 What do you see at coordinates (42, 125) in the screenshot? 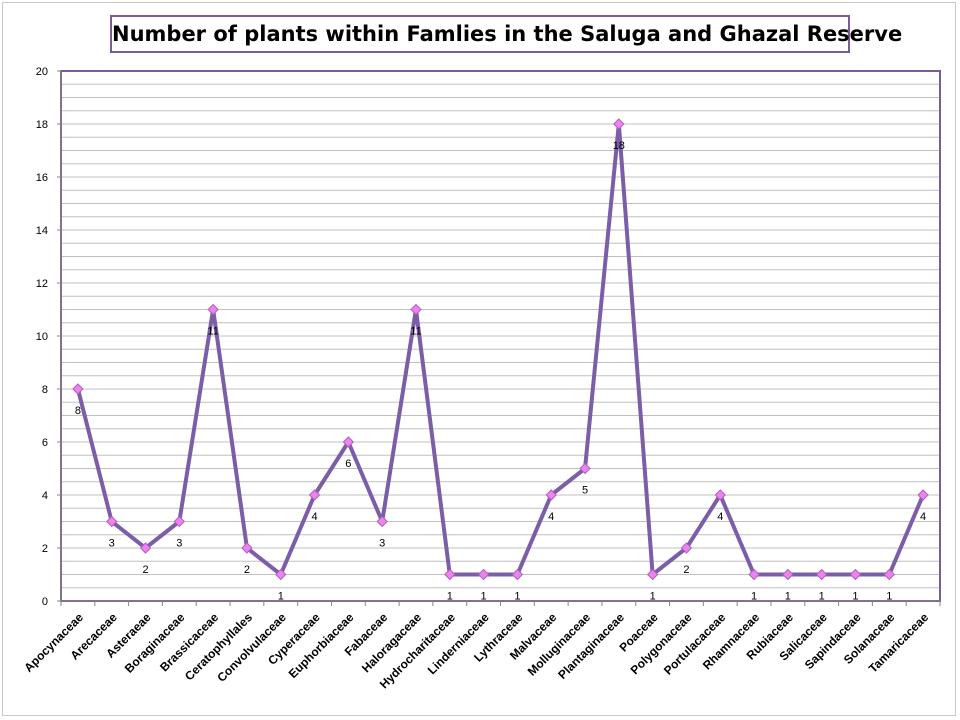
I see `y-tick-label: 18` at bounding box center [42, 125].